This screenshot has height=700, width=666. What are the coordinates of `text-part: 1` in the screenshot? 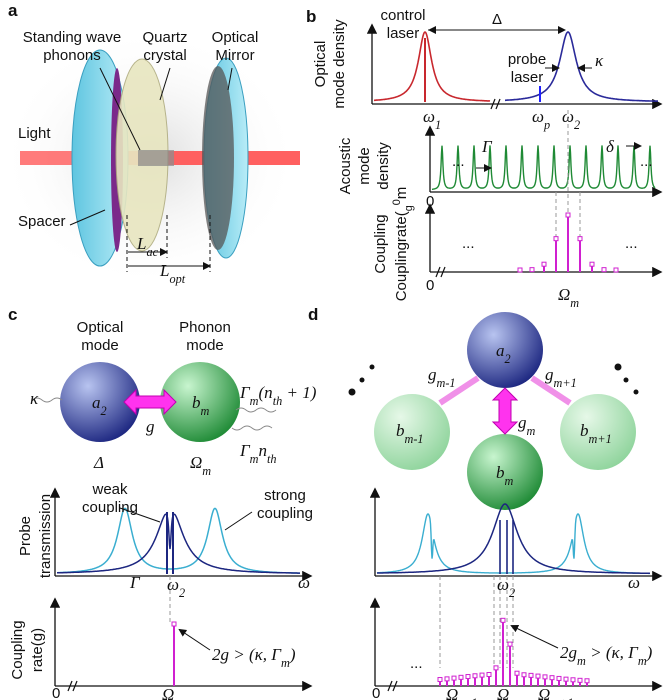 It's located at (438, 125).